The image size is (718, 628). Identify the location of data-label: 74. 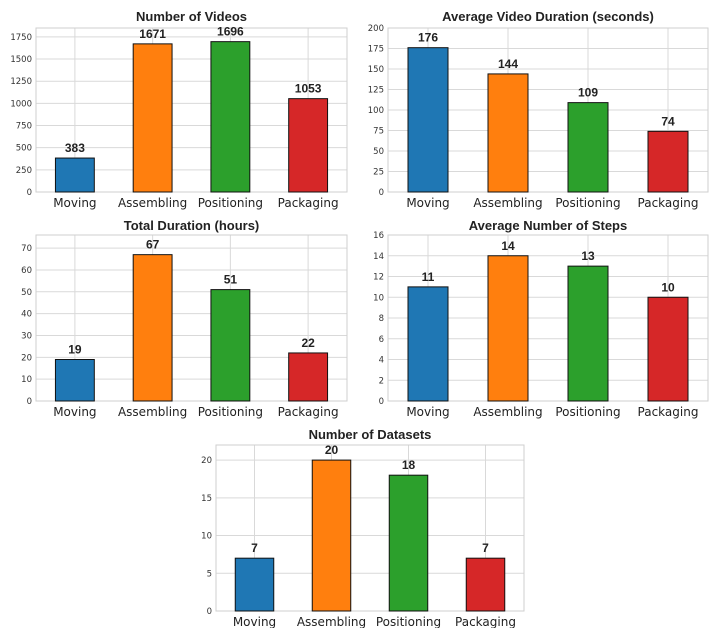
(668, 121).